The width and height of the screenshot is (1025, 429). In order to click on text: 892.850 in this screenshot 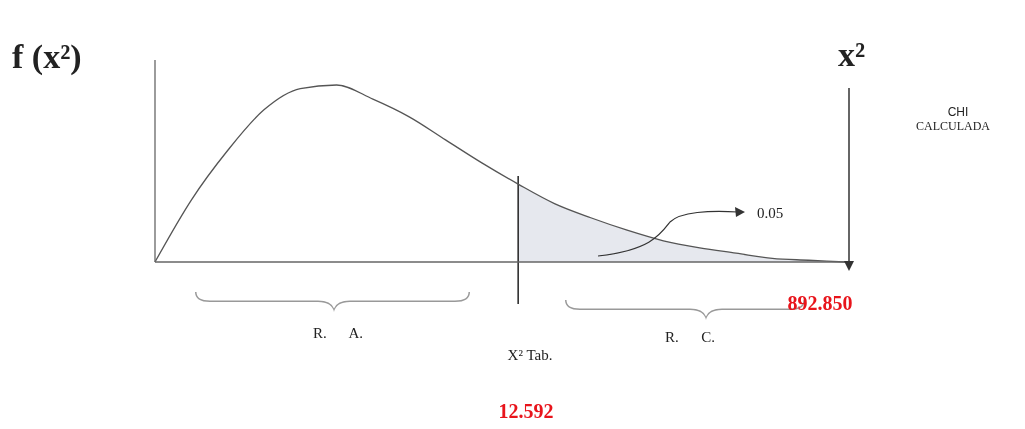, I will do `click(820, 303)`.